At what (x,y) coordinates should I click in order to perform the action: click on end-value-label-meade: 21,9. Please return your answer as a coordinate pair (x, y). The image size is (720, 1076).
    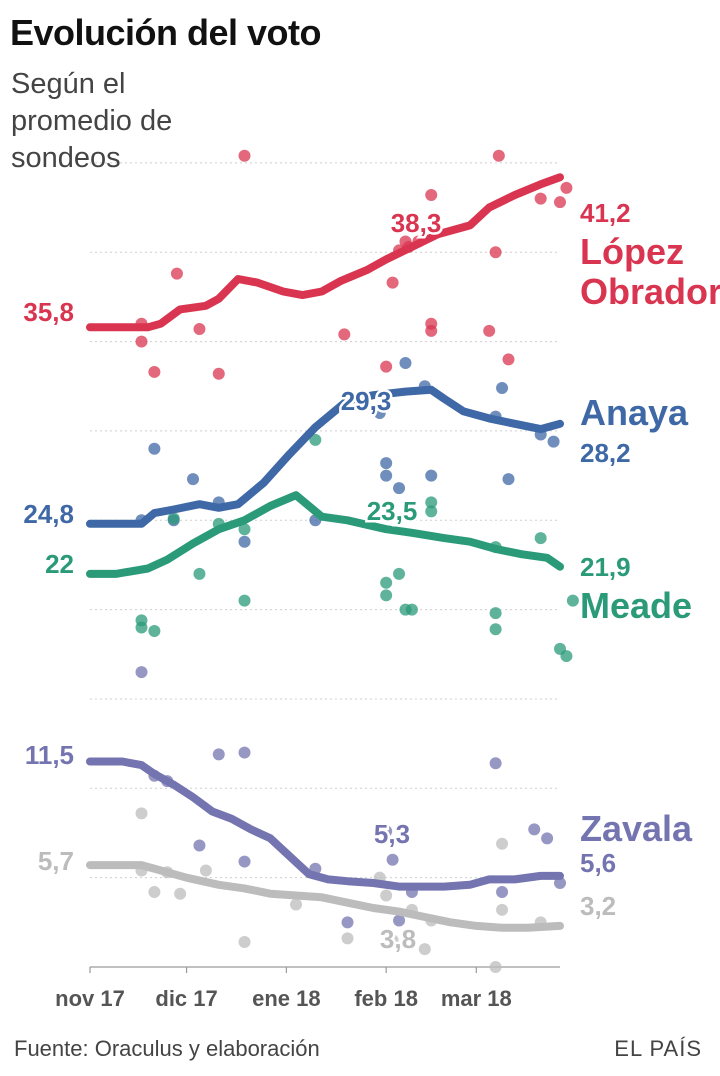
    Looking at the image, I should click on (605, 567).